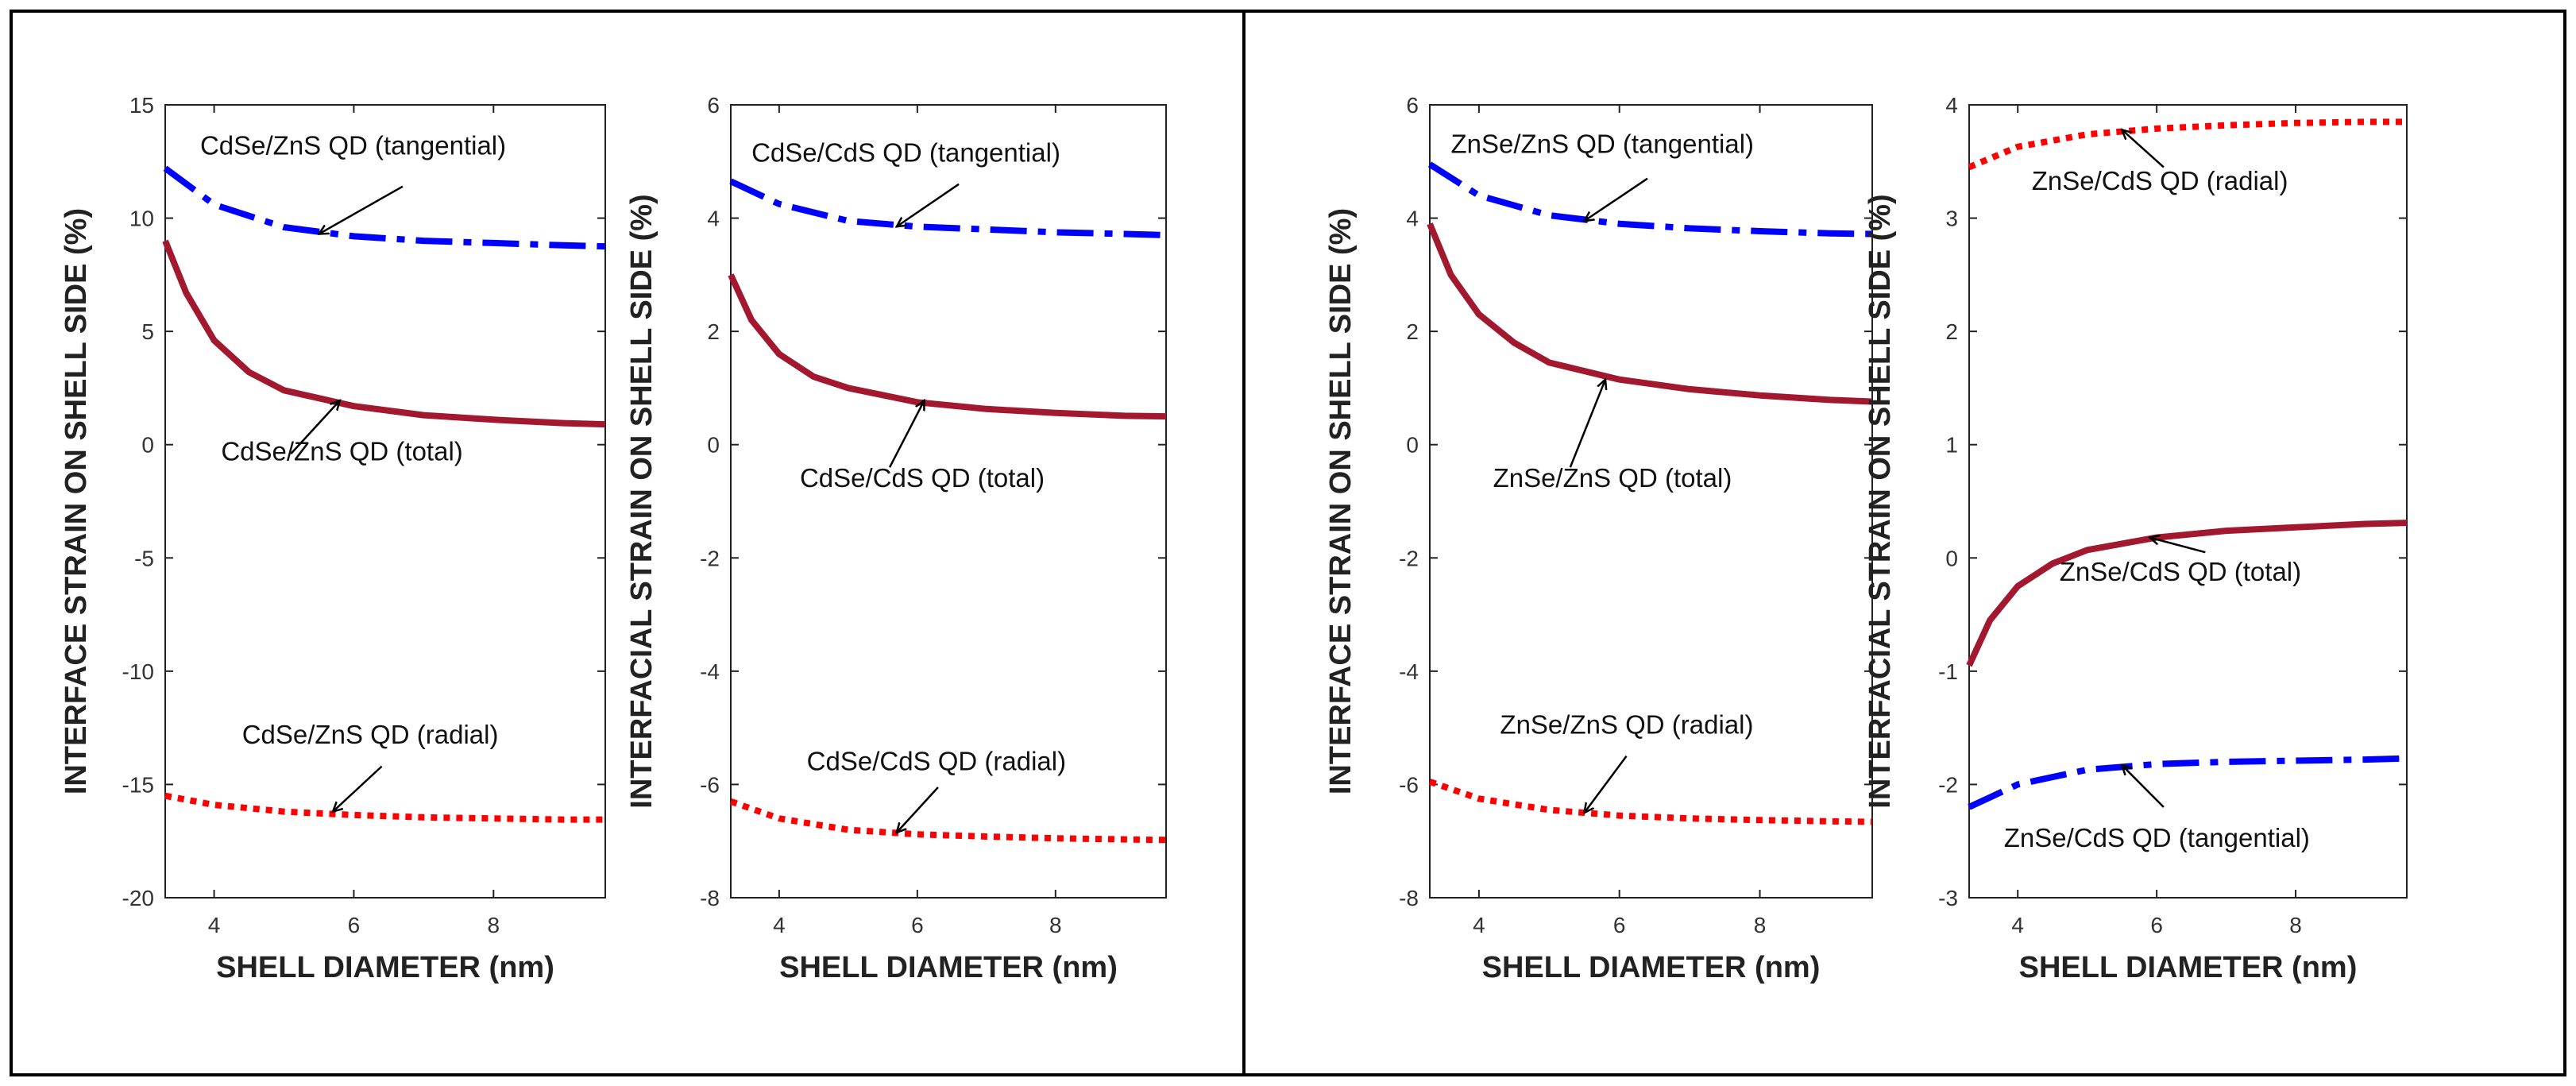 Image resolution: width=2576 pixels, height=1086 pixels. I want to click on annotation-label: CdSe/CdS QD (tangential), so click(905, 152).